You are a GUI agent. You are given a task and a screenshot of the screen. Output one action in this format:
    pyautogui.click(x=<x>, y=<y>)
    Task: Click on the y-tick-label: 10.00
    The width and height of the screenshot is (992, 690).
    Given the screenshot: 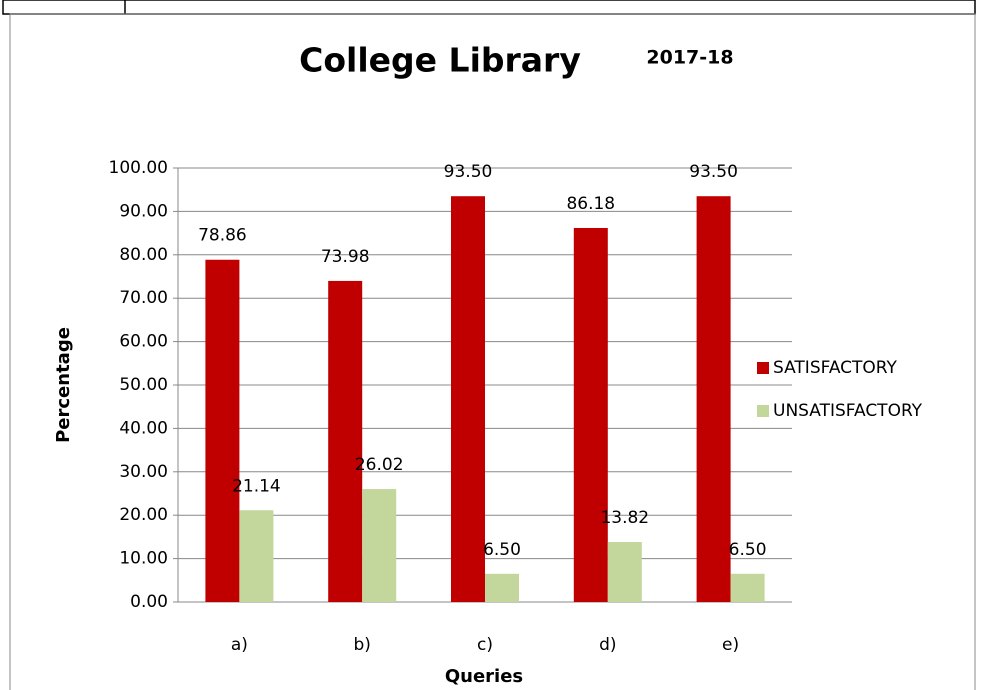 What is the action you would take?
    pyautogui.click(x=143, y=559)
    